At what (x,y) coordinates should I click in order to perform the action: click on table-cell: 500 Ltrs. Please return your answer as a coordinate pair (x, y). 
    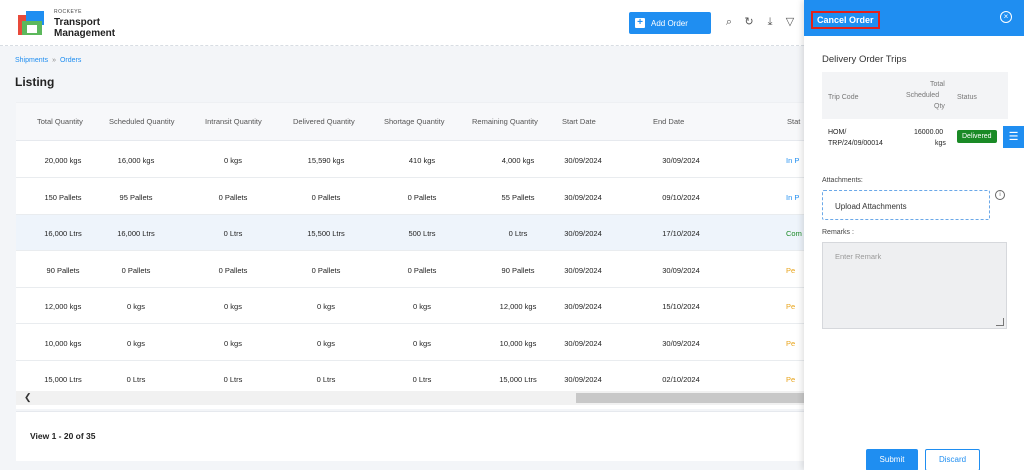
    Looking at the image, I should click on (422, 233).